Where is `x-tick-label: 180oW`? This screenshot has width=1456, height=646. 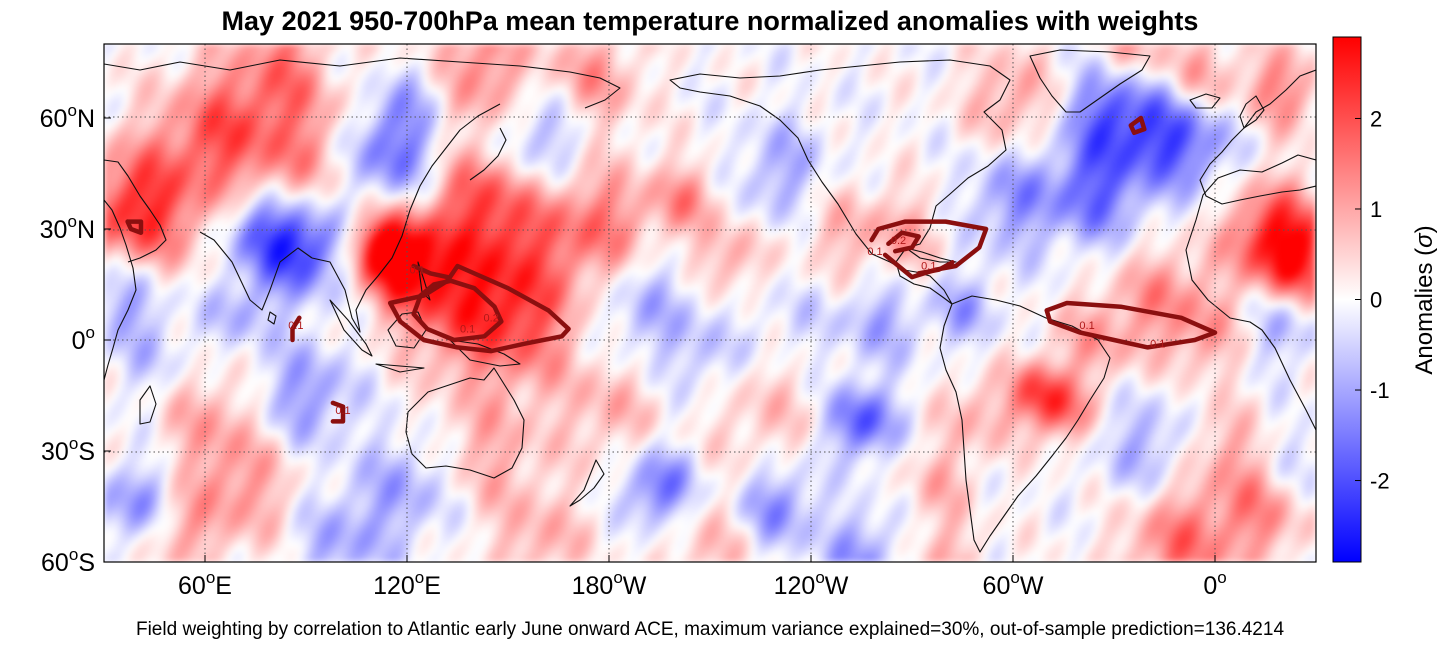 x-tick-label: 180oW is located at coordinates (609, 584).